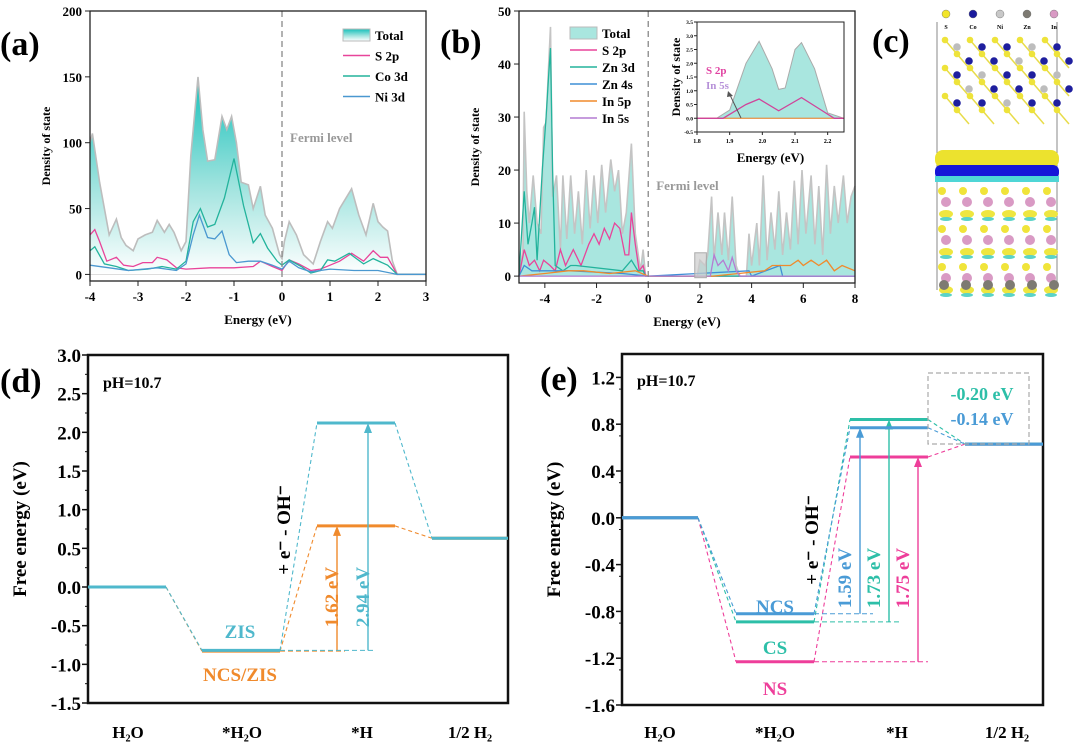 This screenshot has width=1080, height=749. I want to click on series-label: CS, so click(775, 648).